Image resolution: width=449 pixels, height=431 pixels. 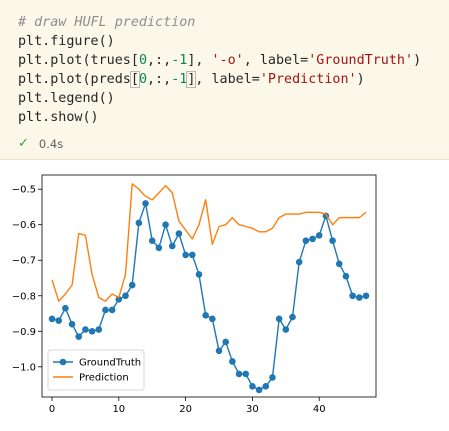 I want to click on code-line: plt.legend(), so click(x=219, y=98).